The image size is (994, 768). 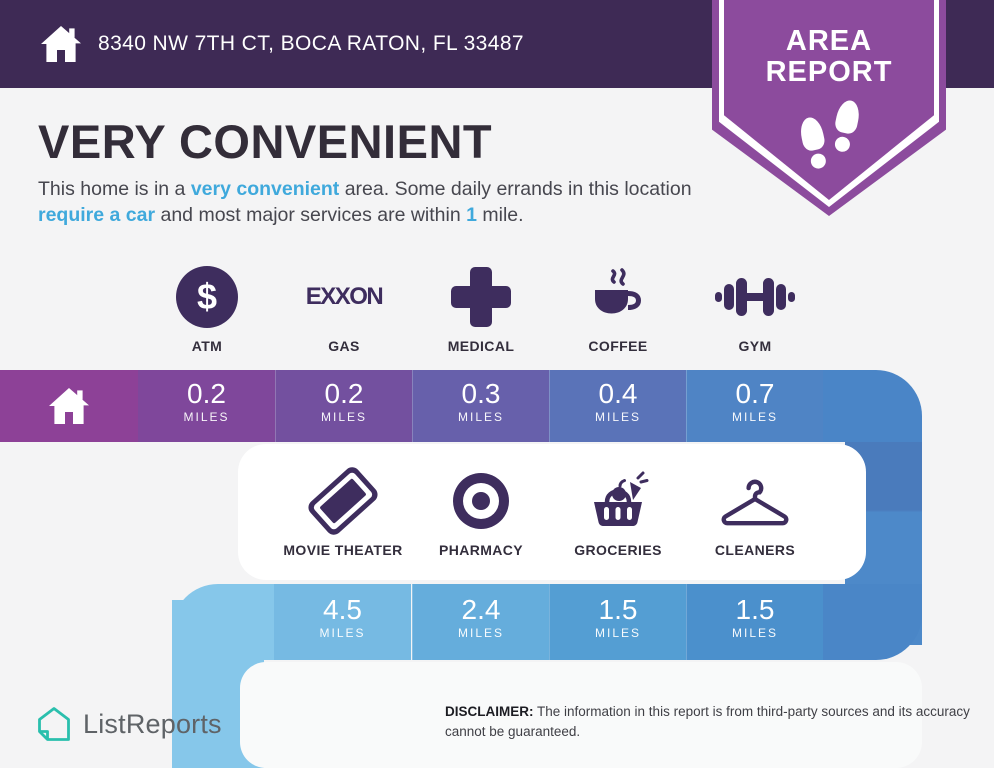 I want to click on highlight-one-mile: 1, so click(x=471, y=214).